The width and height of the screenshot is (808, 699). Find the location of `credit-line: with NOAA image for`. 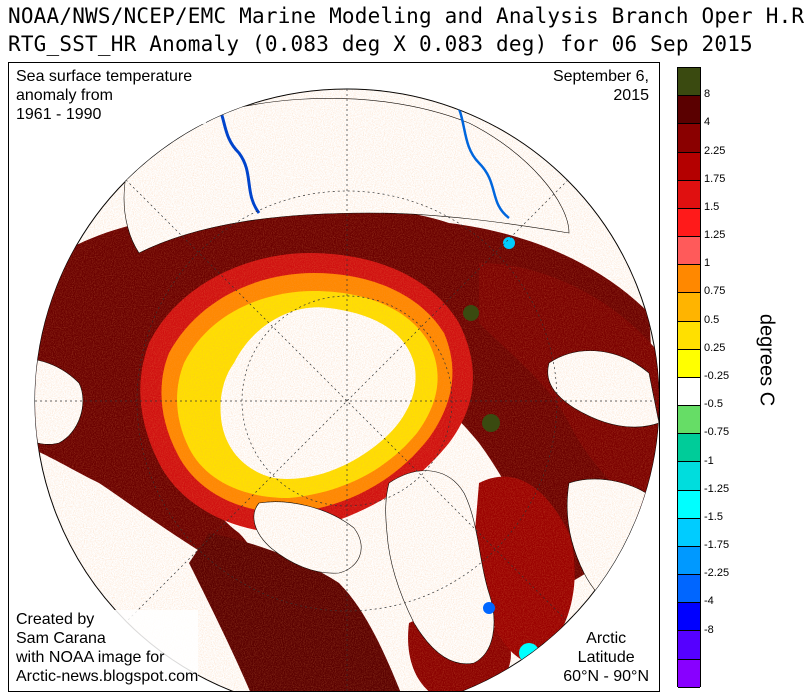

credit-line: with NOAA image for is located at coordinates (90, 657).